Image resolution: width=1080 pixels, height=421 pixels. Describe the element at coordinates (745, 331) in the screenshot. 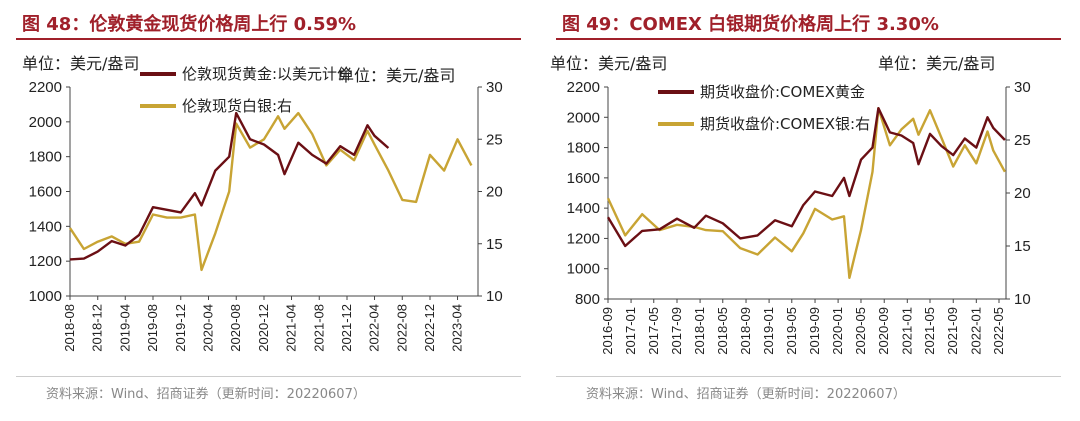

I see `x-tick-label: 2018-09` at that location.